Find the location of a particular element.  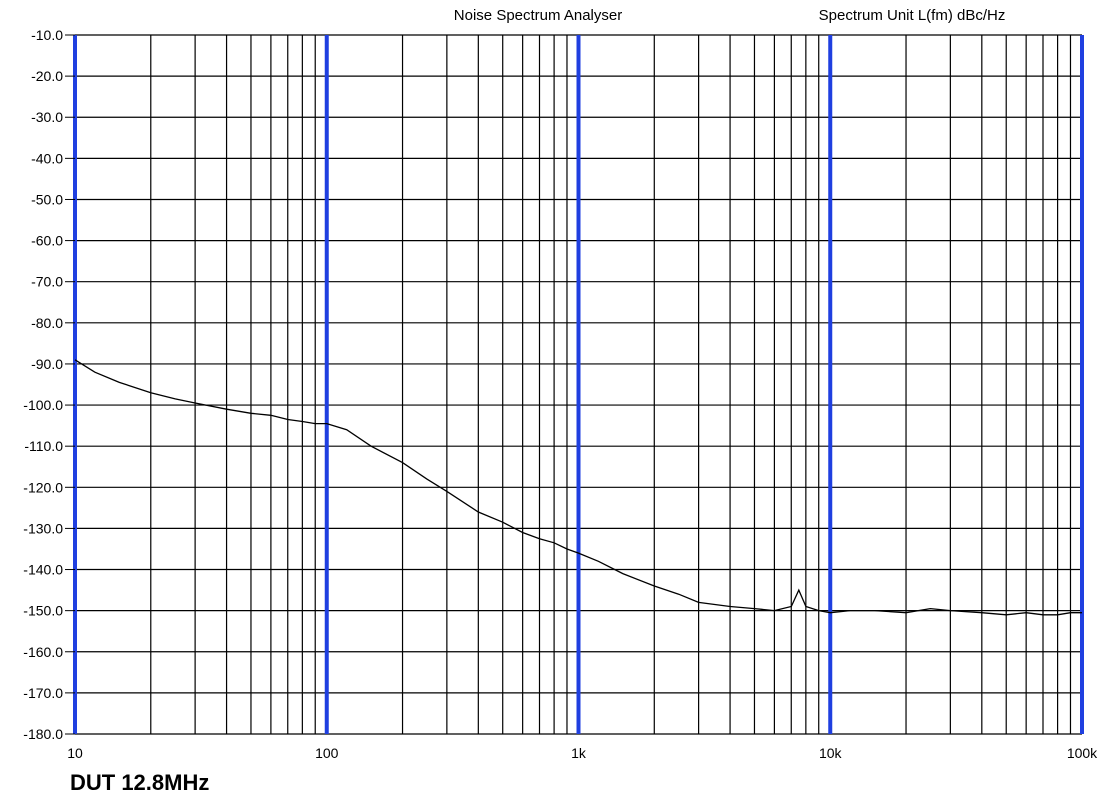

y-tick-label: -50.0 is located at coordinates (47, 199).